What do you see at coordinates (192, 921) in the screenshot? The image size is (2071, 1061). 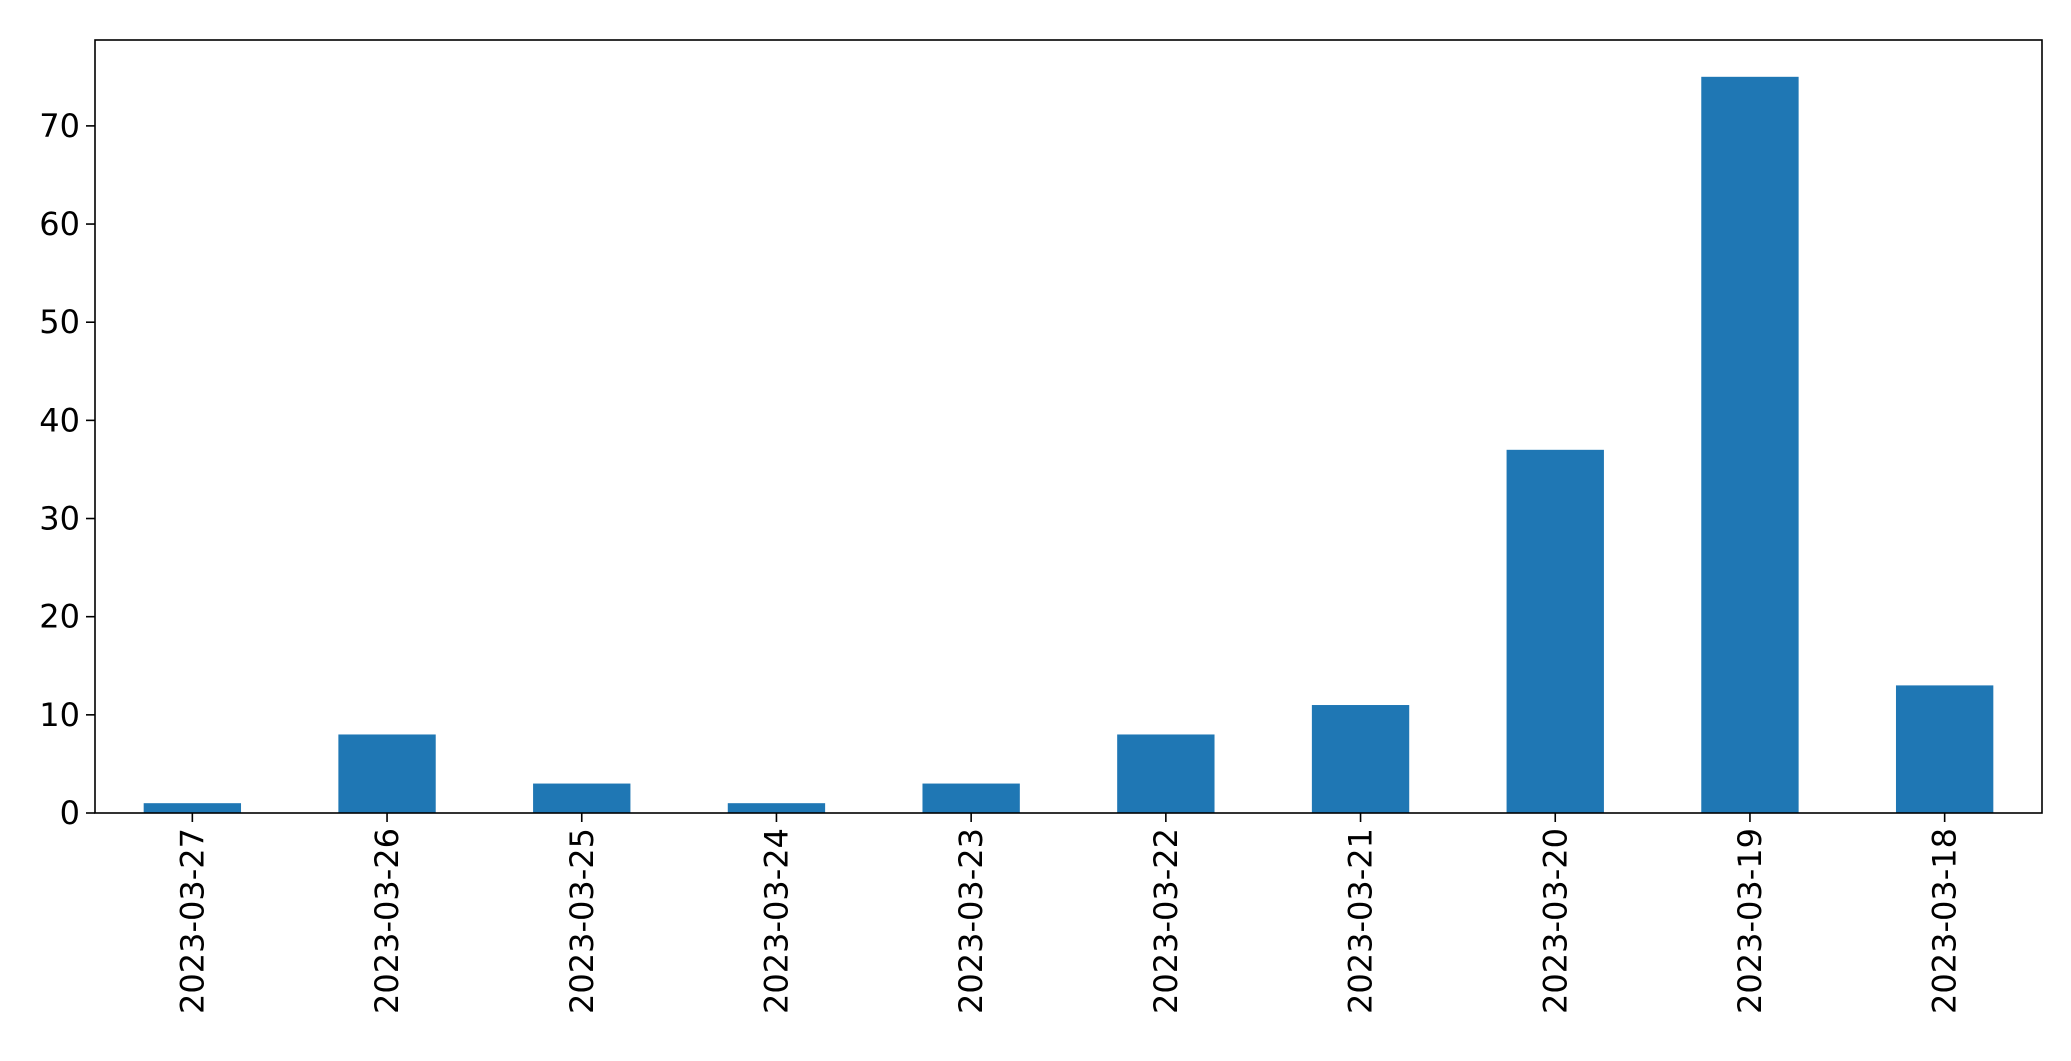 I see `x-tick-label: 2023-03-27` at bounding box center [192, 921].